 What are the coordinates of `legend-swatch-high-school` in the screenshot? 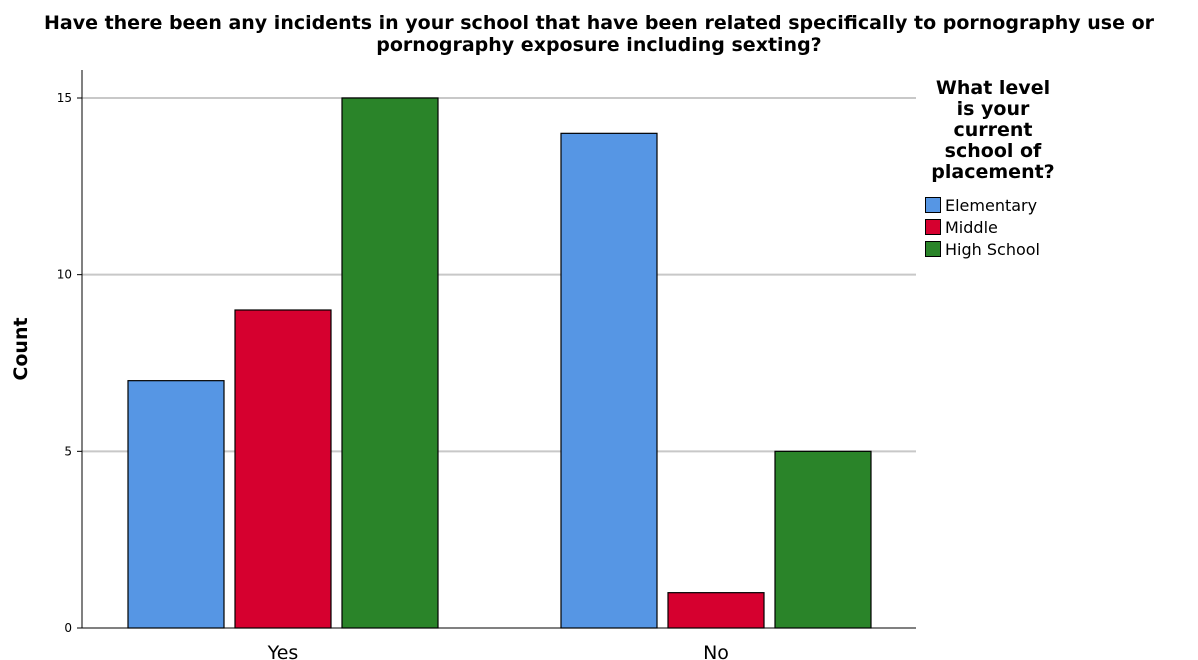 It's located at (933, 249).